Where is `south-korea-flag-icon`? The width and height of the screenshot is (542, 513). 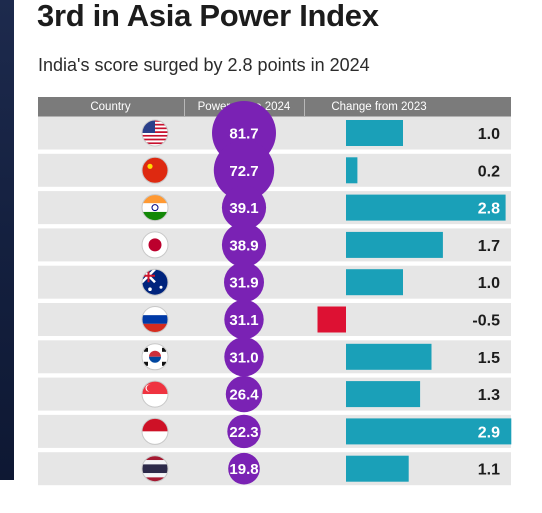 south-korea-flag-icon is located at coordinates (155, 357).